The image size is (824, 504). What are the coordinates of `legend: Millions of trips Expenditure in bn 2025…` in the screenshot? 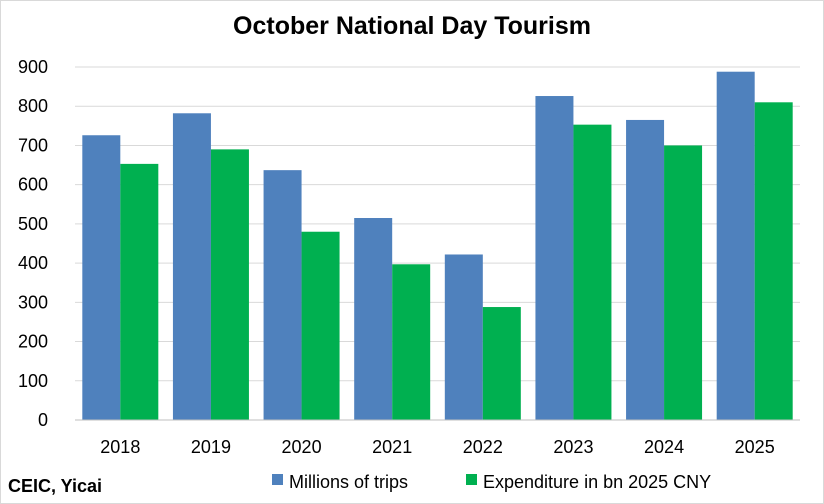 It's located at (491, 482).